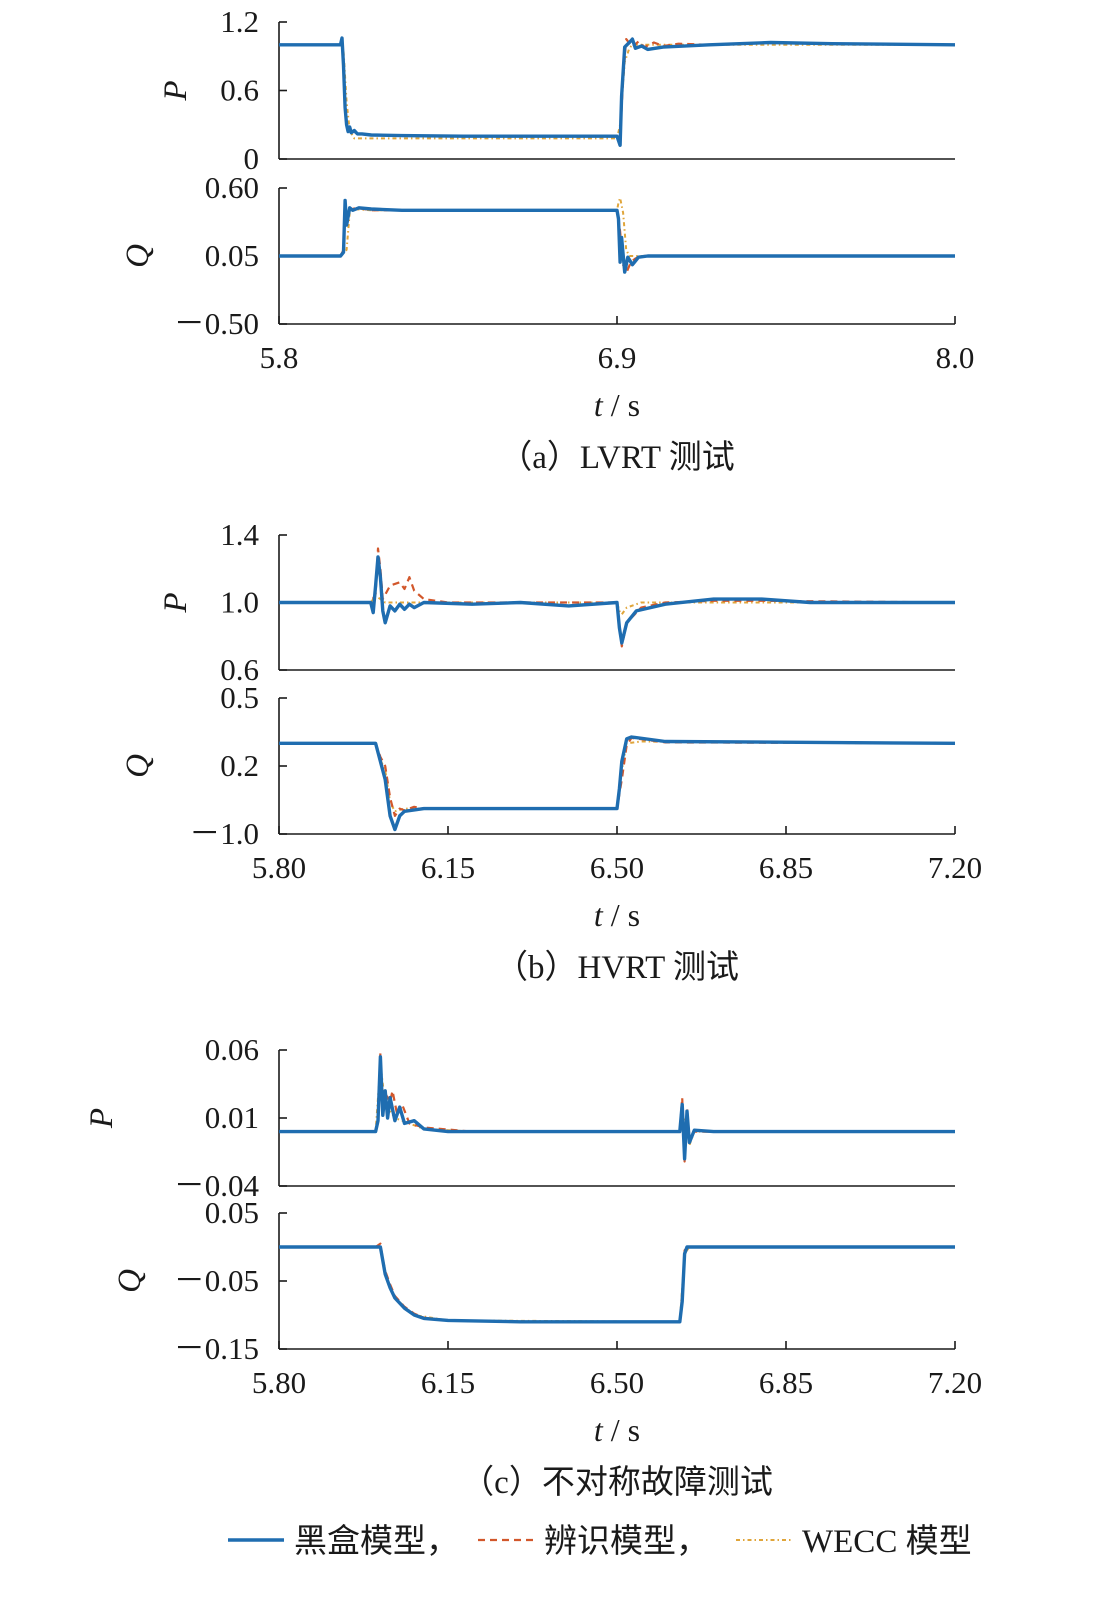 The height and width of the screenshot is (1600, 1104). Describe the element at coordinates (239, 697) in the screenshot. I see `y-tick-label: 0.5` at that location.